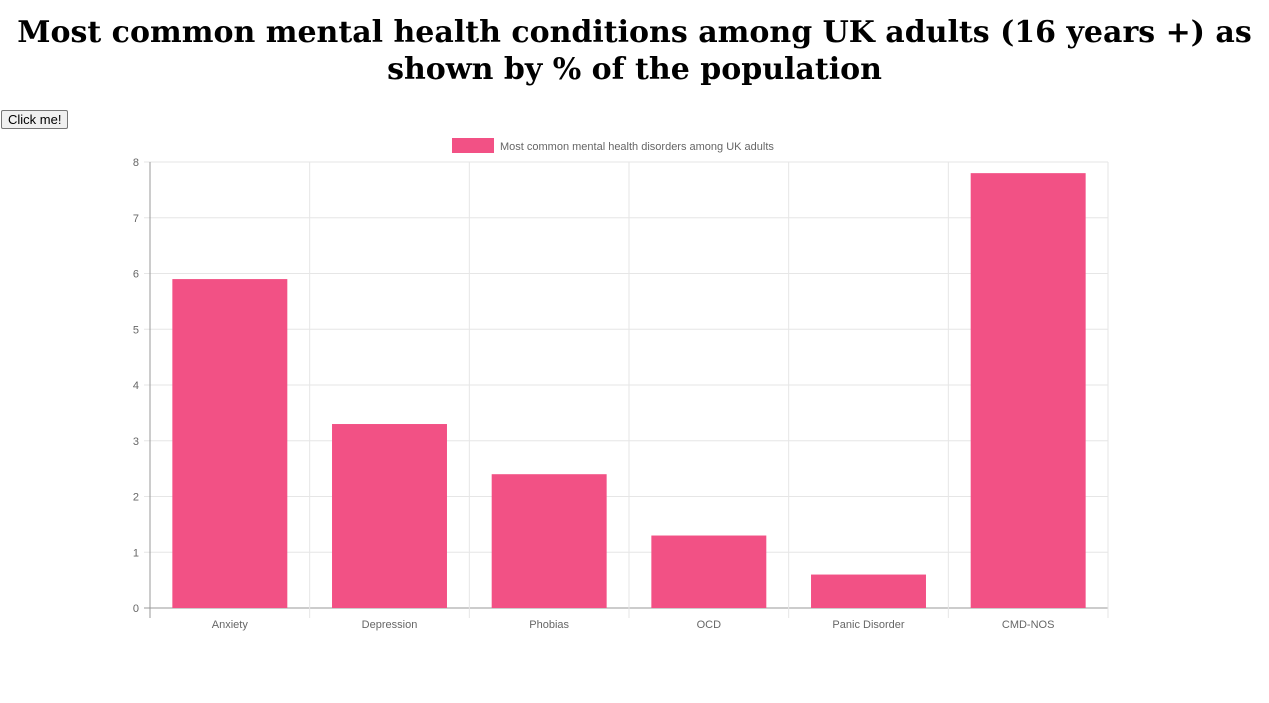 Image resolution: width=1269 pixels, height=703 pixels. I want to click on x-tick-label: Phobias, so click(549, 625).